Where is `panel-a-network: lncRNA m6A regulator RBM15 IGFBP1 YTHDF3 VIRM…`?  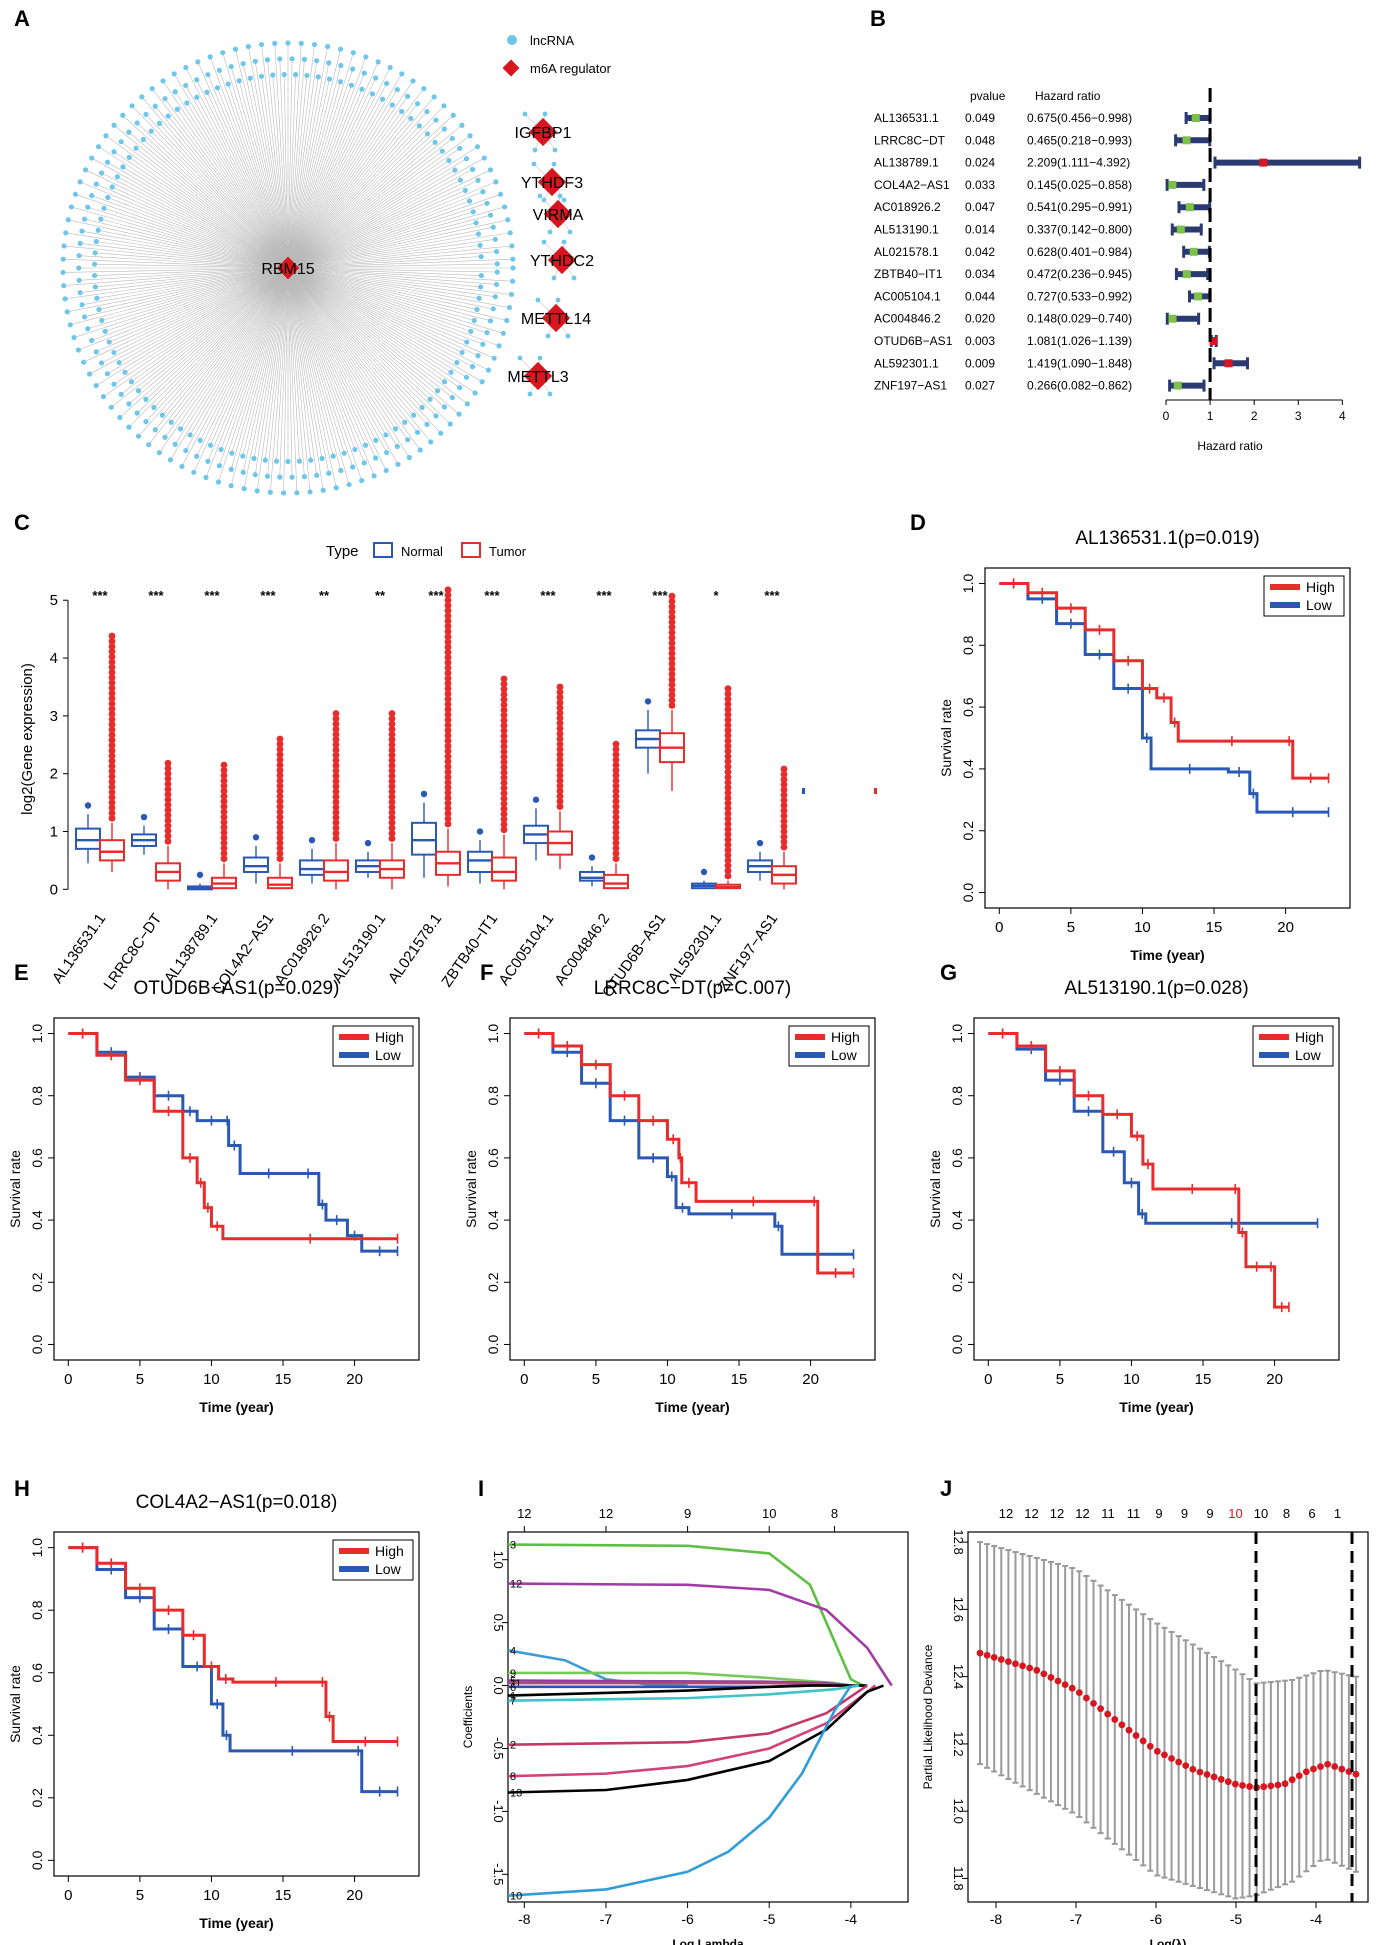 panel-a-network: lncRNA m6A regulator RBM15 IGFBP1 YTHDF3 VIRM… is located at coordinates (336, 264).